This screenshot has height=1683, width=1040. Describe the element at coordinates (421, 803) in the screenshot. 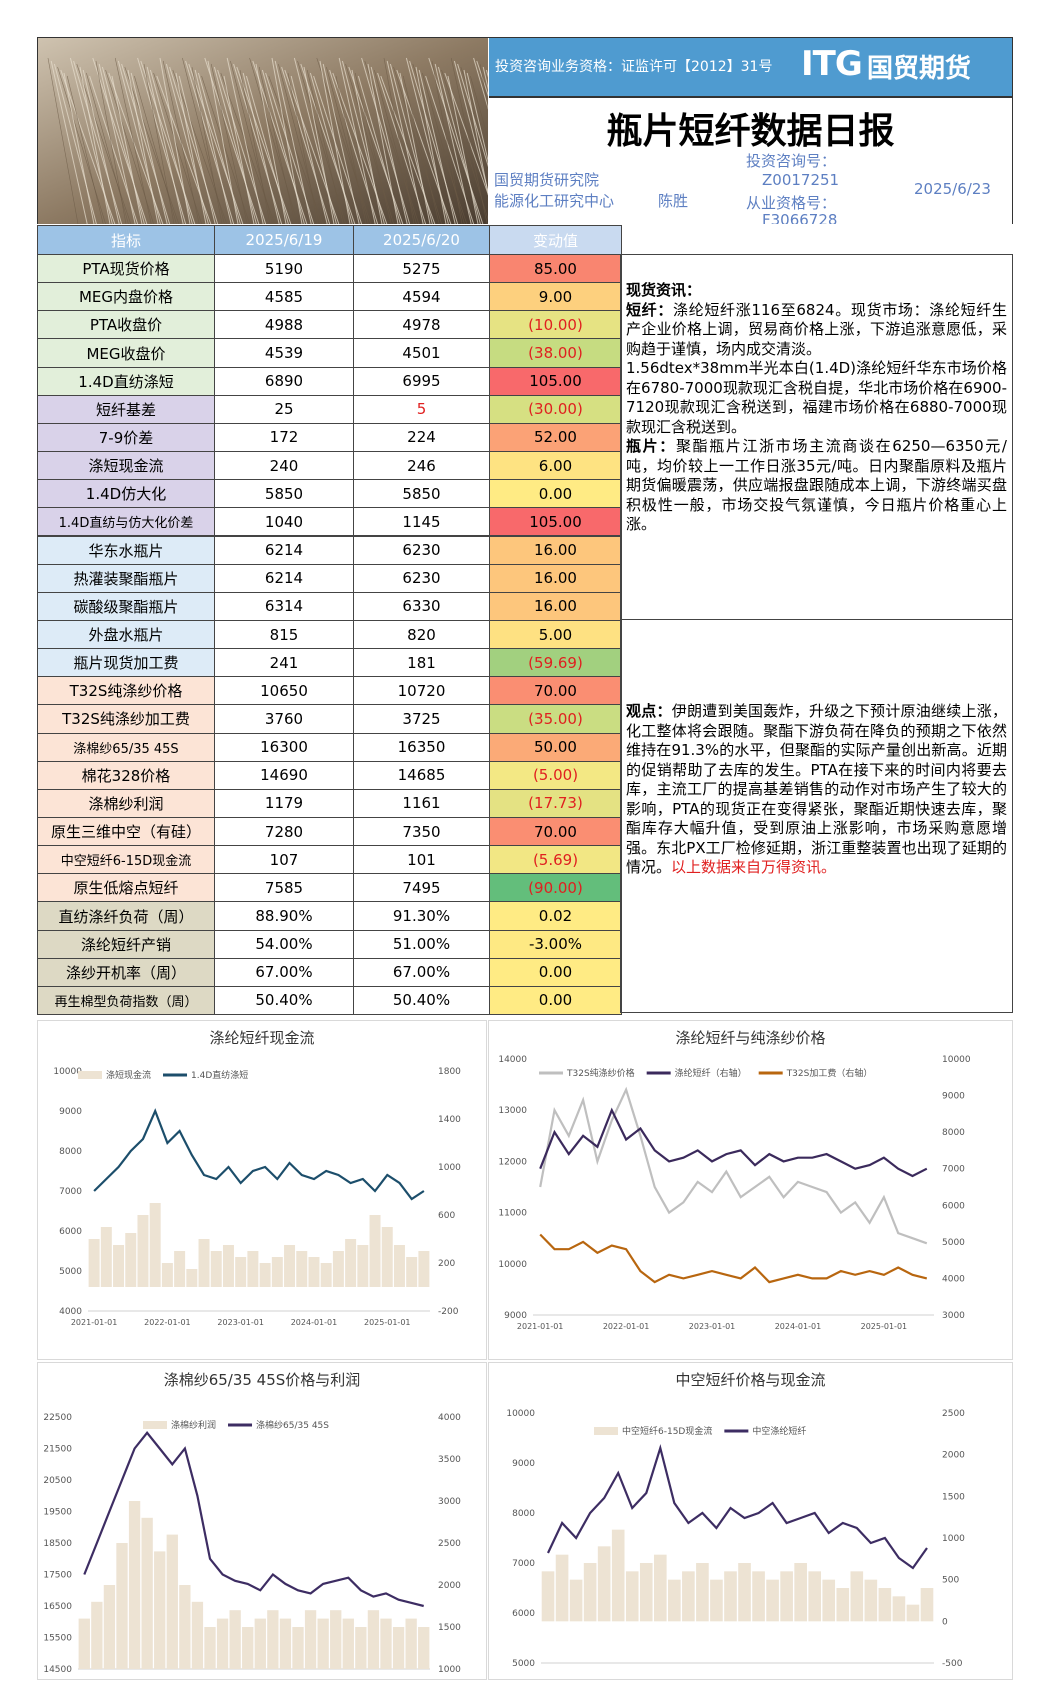

I see `row-value: 1161` at that location.